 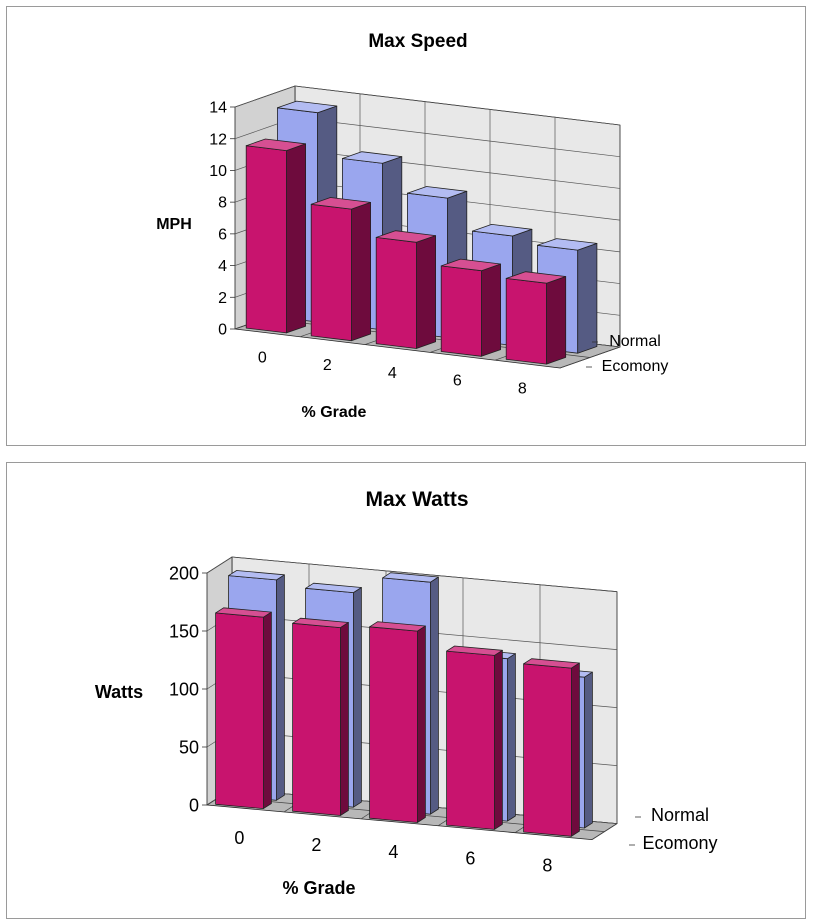 What do you see at coordinates (218, 108) in the screenshot?
I see `y-tick-label: 14` at bounding box center [218, 108].